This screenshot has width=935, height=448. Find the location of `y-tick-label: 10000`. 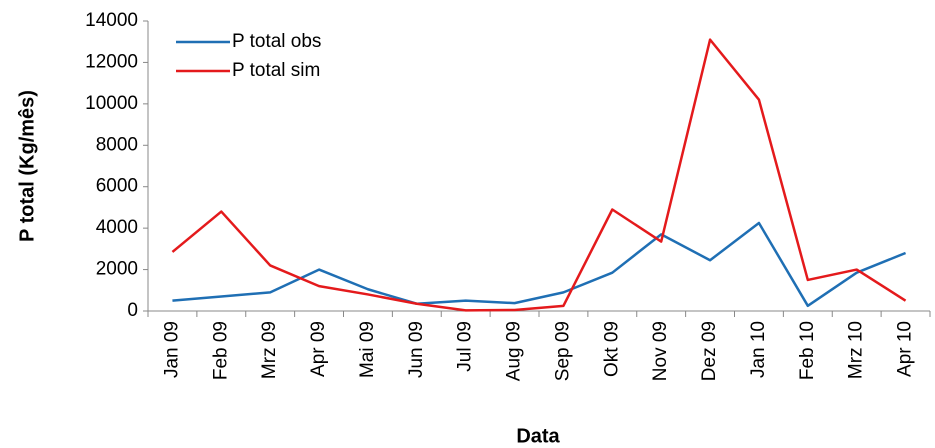

y-tick-label: 10000 is located at coordinates (111, 103).